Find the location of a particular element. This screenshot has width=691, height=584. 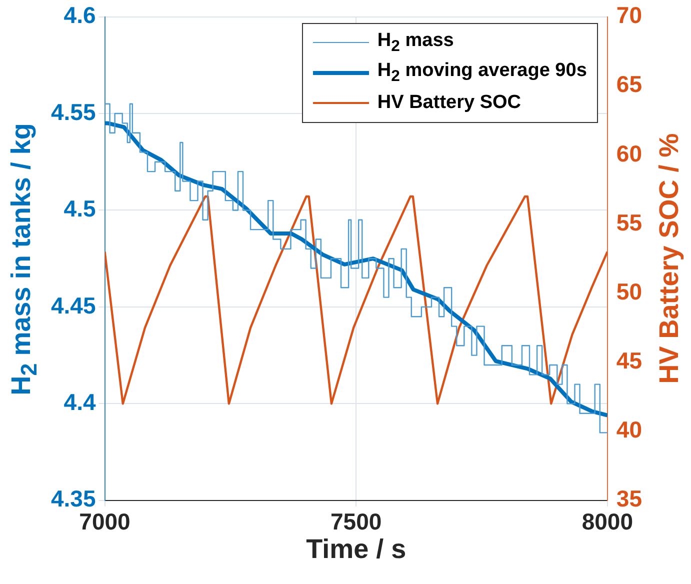

y2-tick-label: 45 is located at coordinates (629, 361).